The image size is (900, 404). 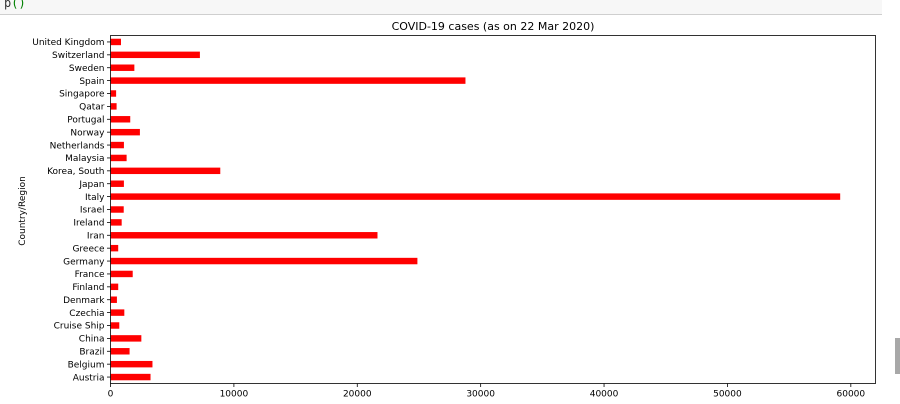 What do you see at coordinates (897, 356) in the screenshot?
I see `scrollbar-thumb` at bounding box center [897, 356].